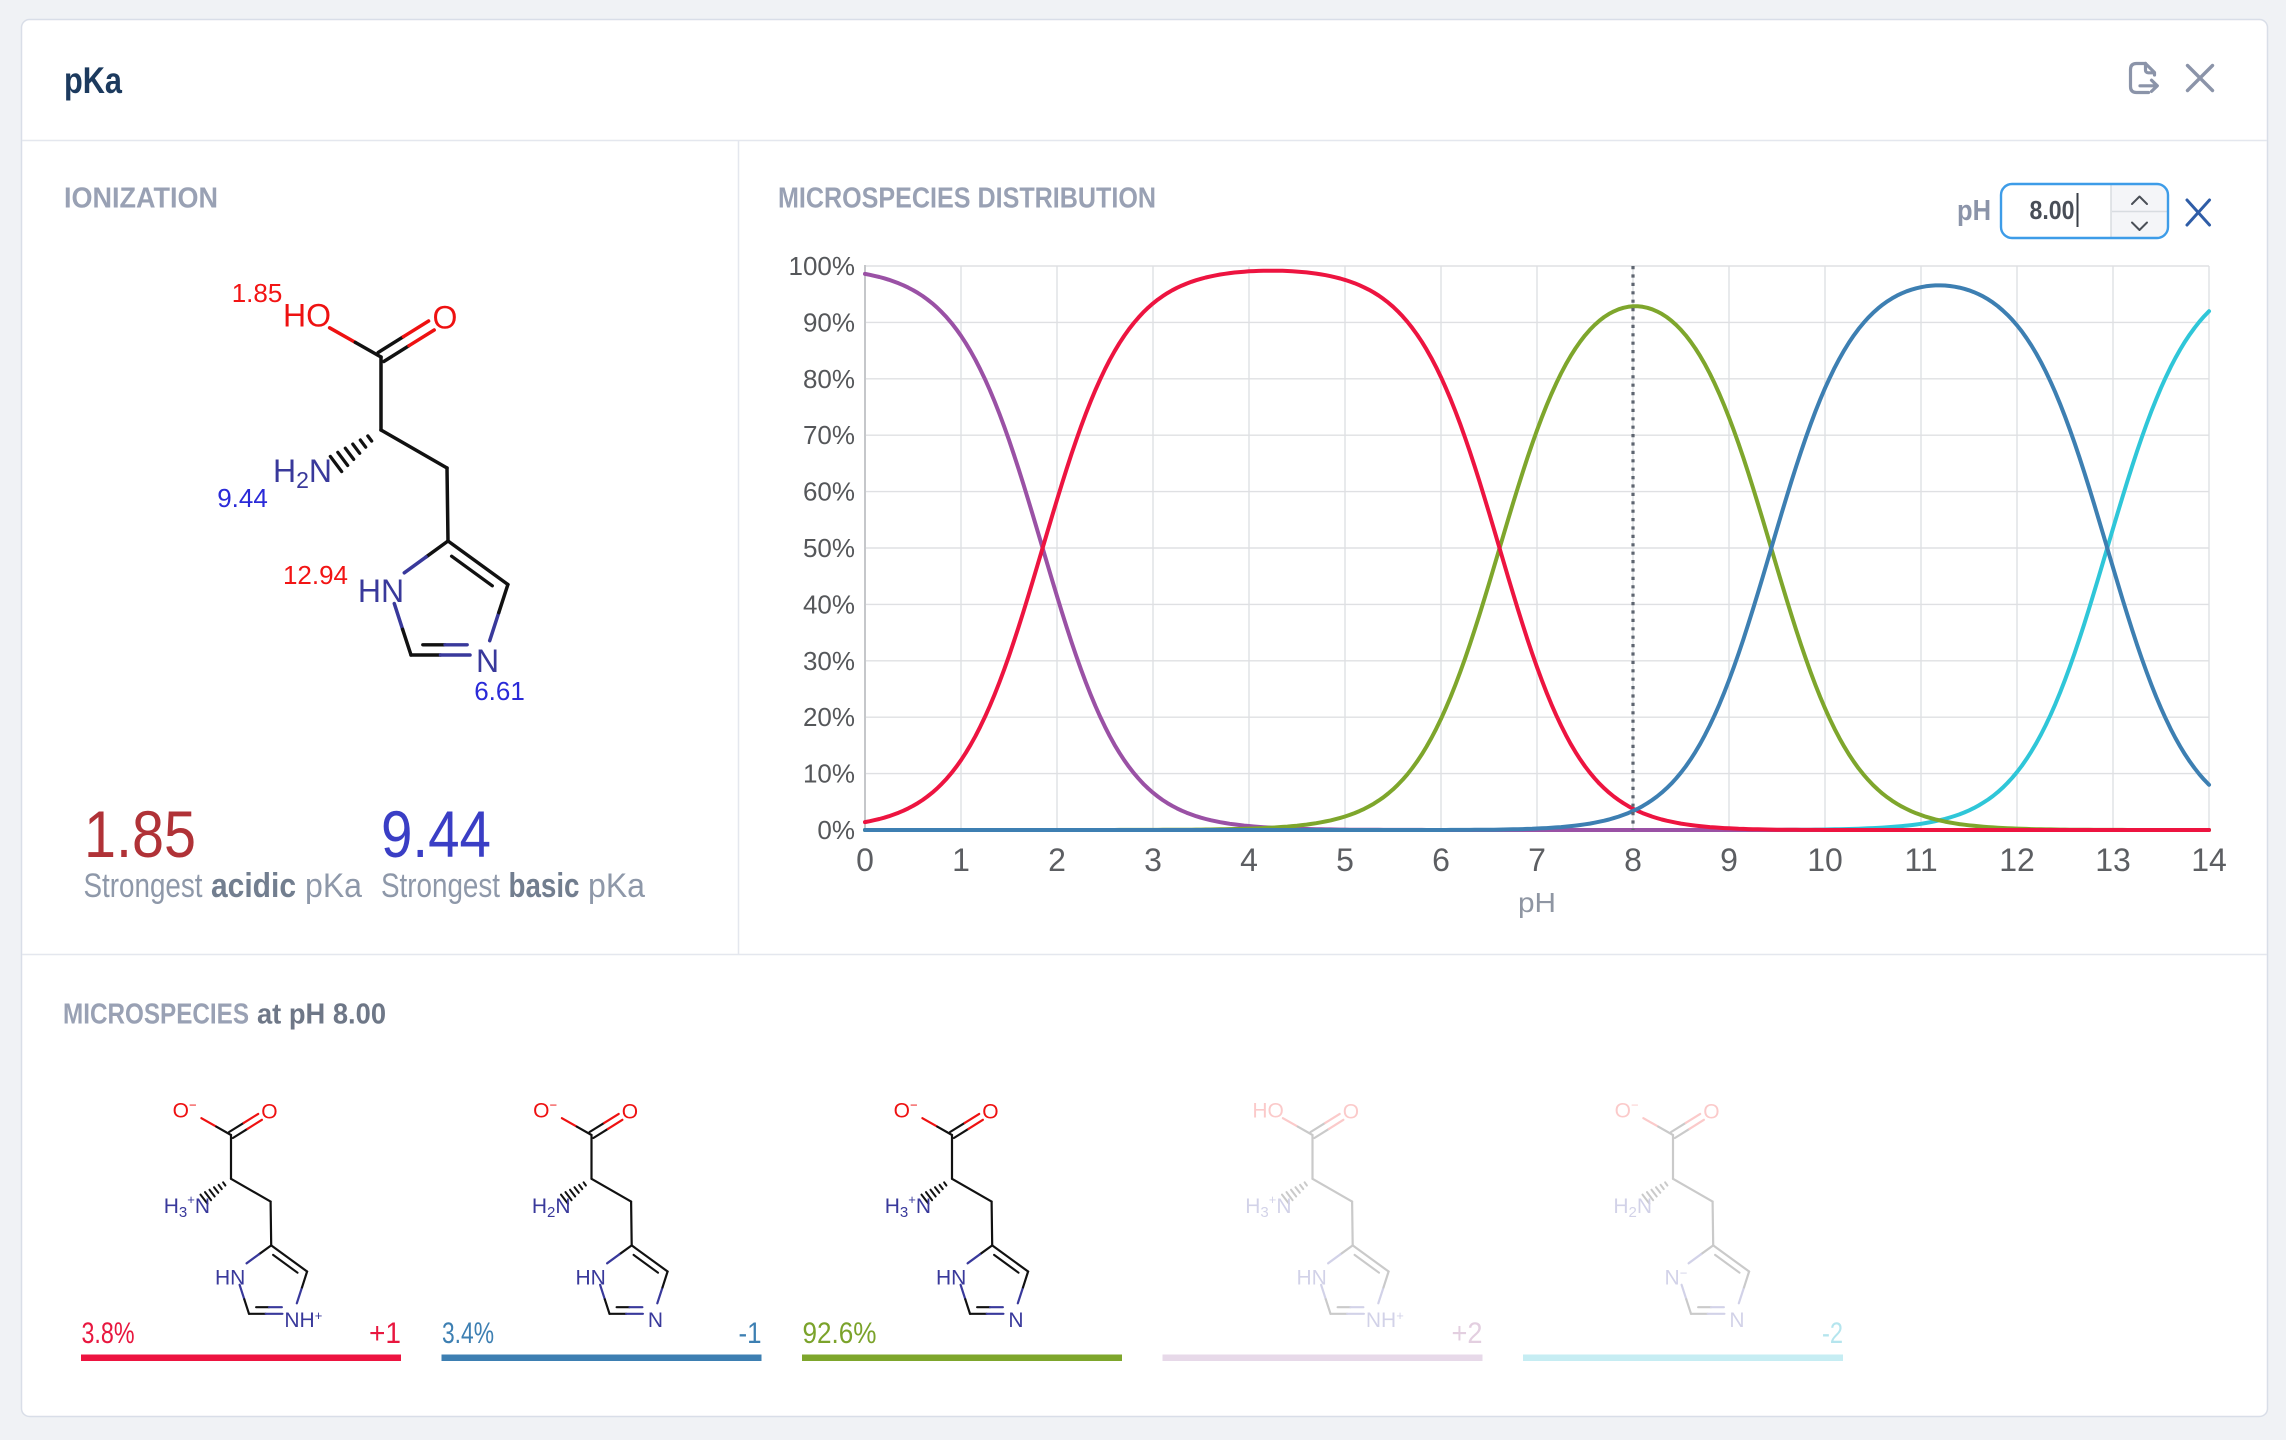 This screenshot has width=2286, height=1440. Describe the element at coordinates (499, 691) in the screenshot. I see `svg-text: 6.61` at that location.